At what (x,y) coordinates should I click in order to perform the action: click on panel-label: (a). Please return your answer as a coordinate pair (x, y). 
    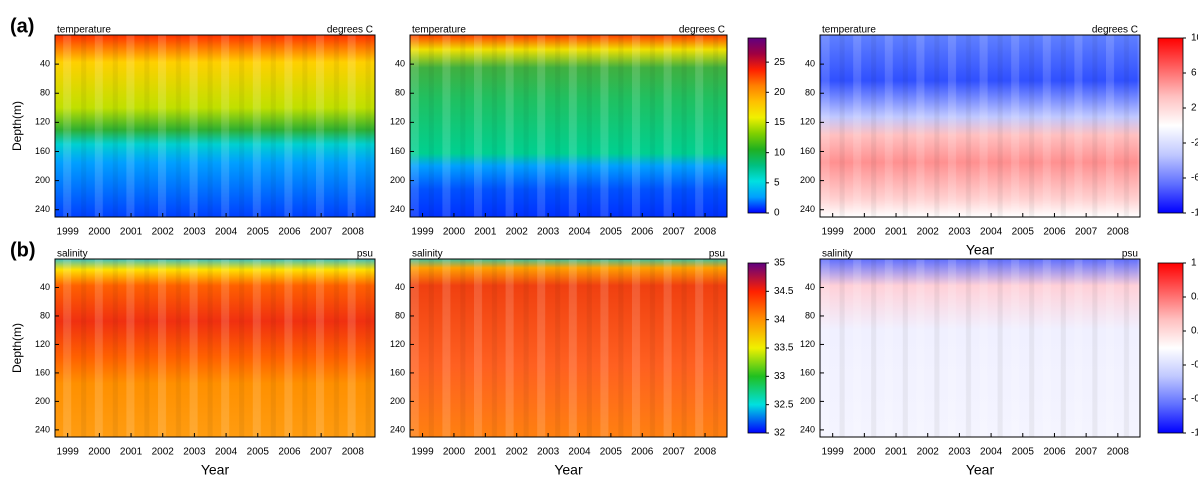
    Looking at the image, I should click on (22, 26).